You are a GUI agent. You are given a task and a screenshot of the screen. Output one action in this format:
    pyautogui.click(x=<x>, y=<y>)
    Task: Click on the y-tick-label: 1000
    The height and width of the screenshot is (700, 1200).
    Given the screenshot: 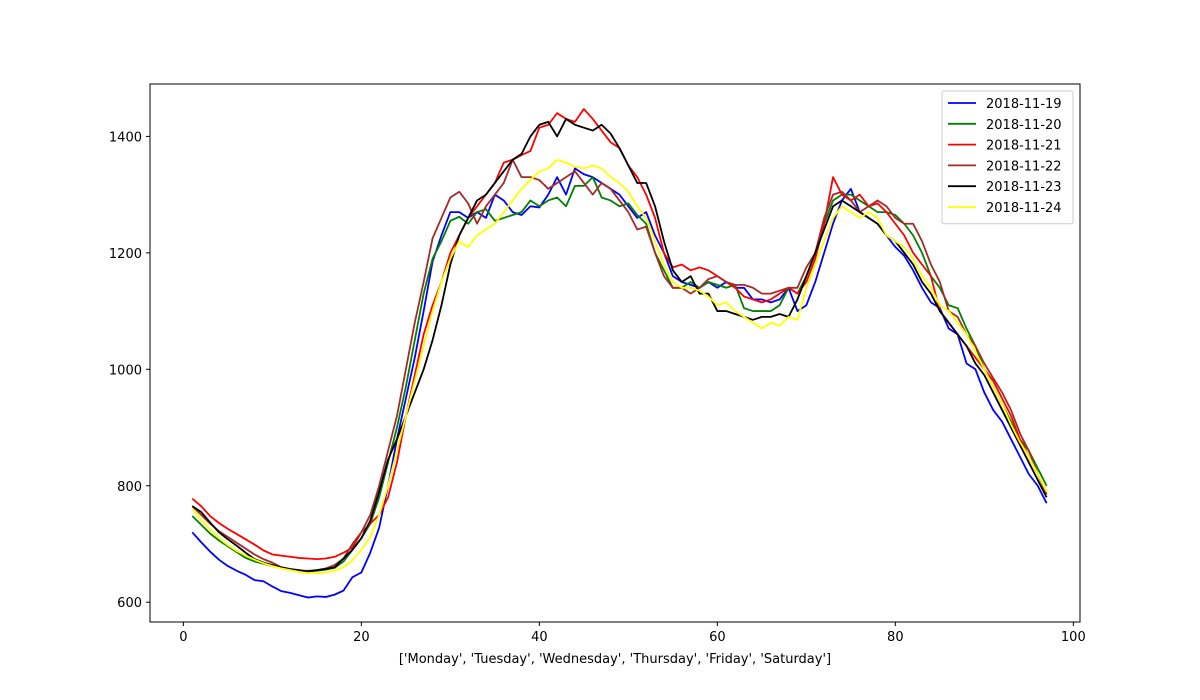 What is the action you would take?
    pyautogui.click(x=125, y=370)
    